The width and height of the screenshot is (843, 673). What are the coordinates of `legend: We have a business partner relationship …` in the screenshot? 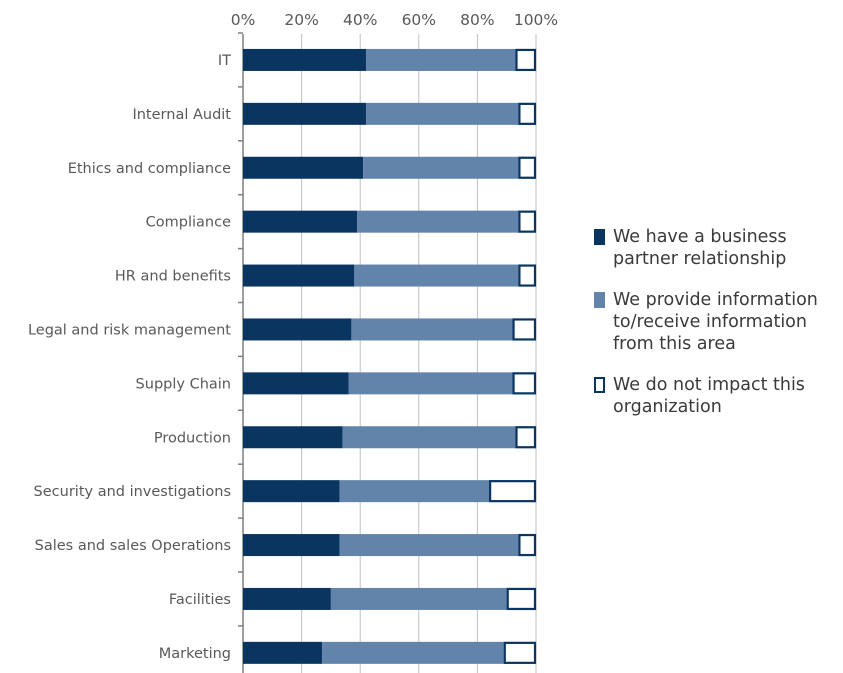 It's located at (718, 331).